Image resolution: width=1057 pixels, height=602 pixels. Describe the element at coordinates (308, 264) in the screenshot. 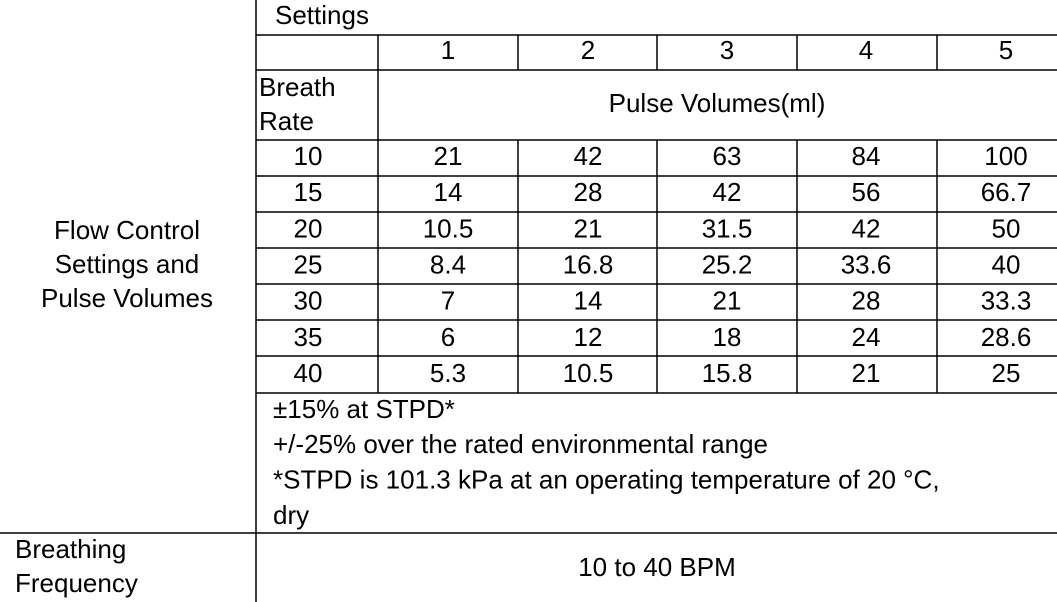

I see `breath-rate: 25` at that location.